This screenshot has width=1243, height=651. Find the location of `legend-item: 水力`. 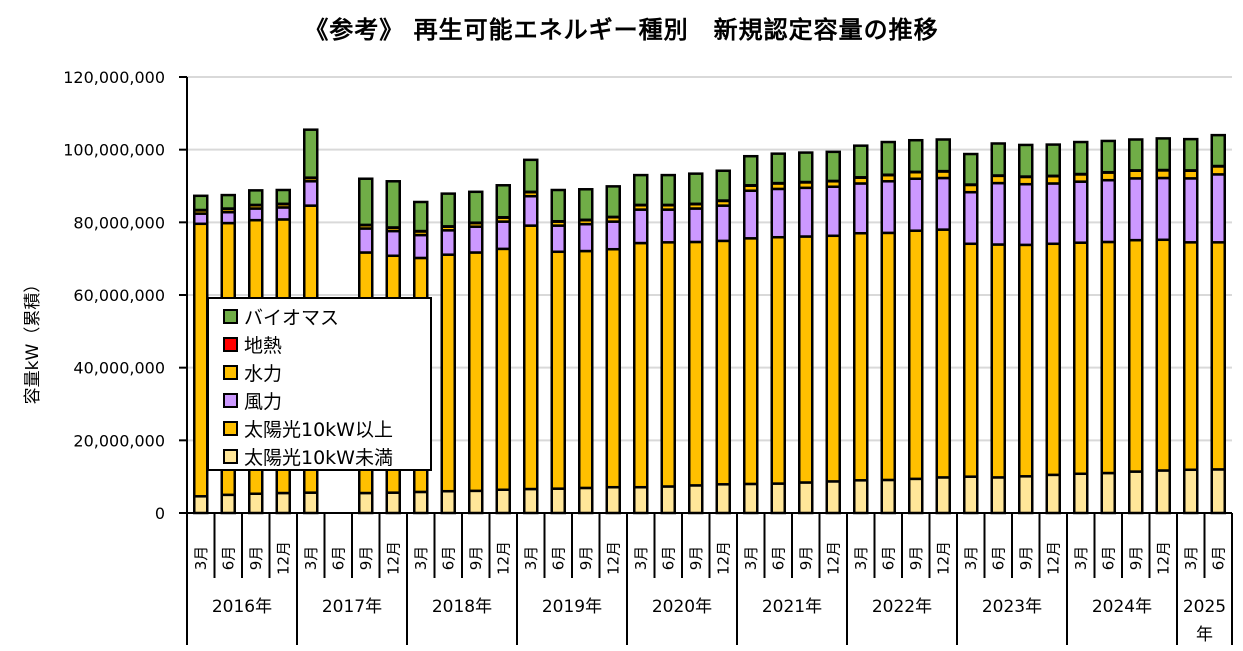

legend-item: 水力 is located at coordinates (326, 372).